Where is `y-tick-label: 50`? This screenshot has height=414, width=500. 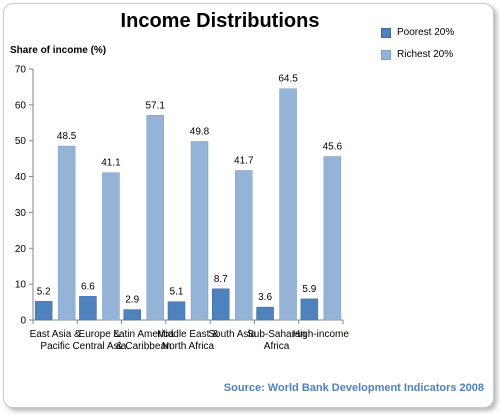 y-tick-label: 50 is located at coordinates (21, 141).